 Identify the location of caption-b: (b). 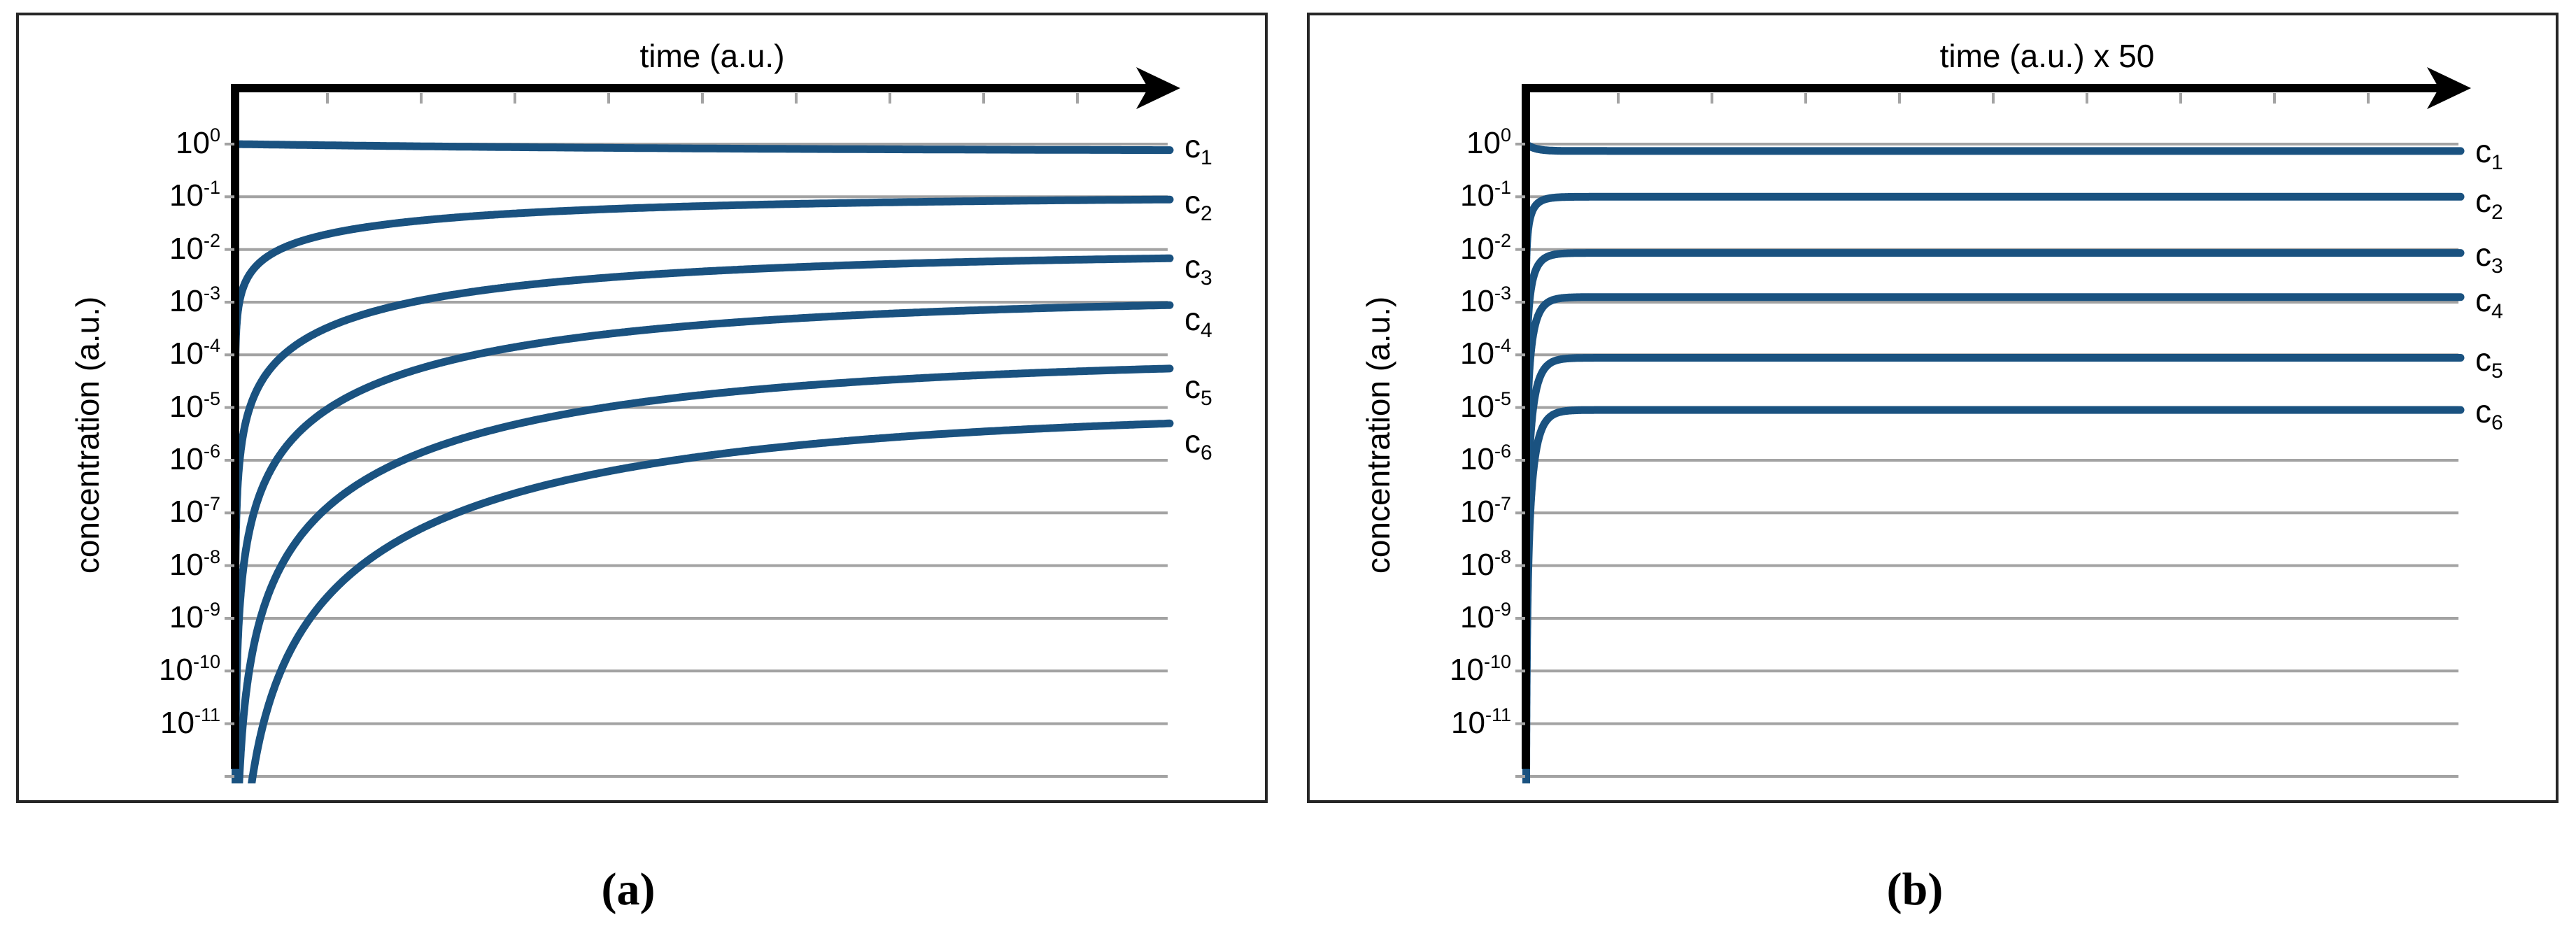
(1915, 890).